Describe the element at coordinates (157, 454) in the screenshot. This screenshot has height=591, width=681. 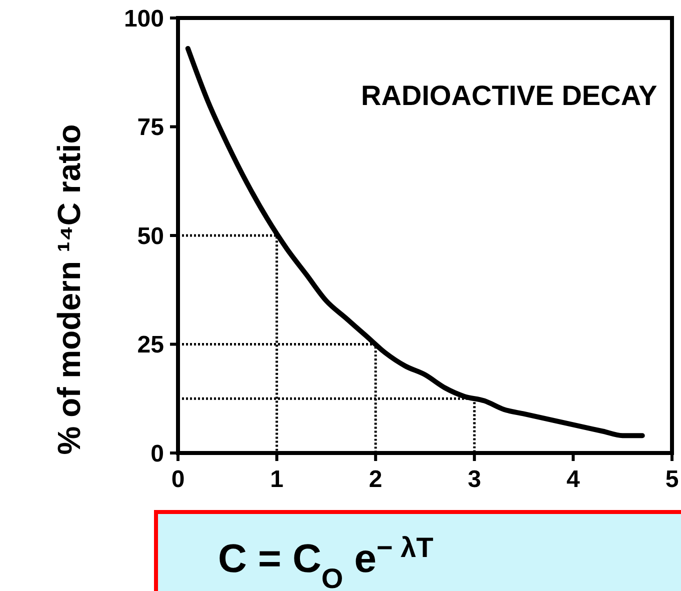
I see `y-tick-label: 0` at that location.